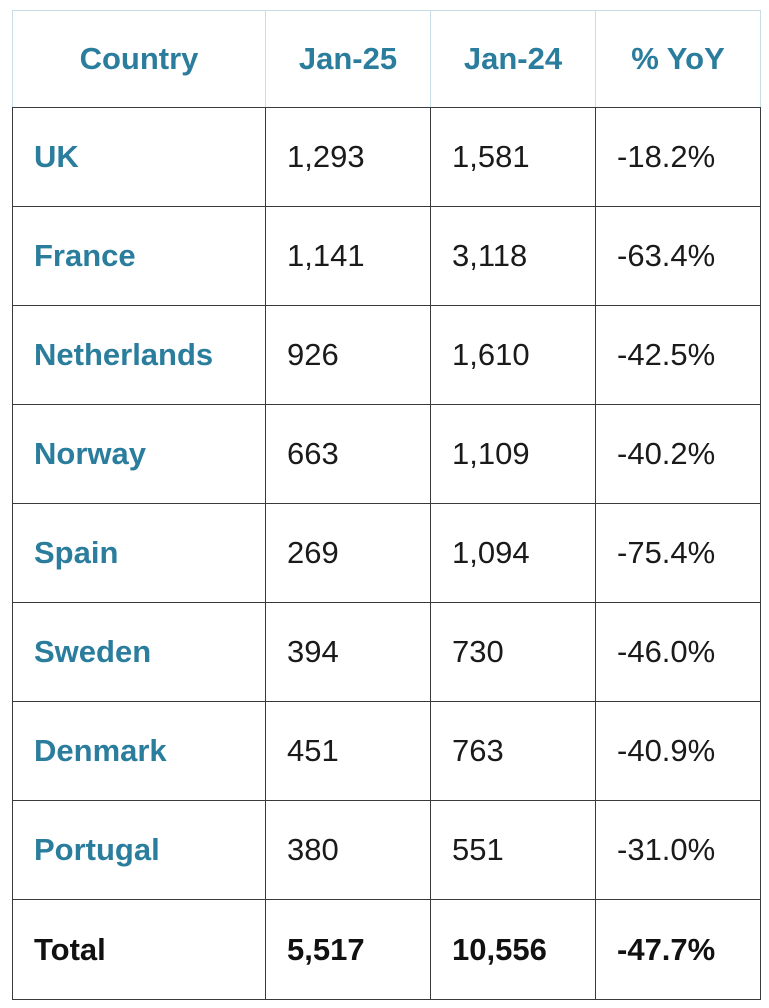 The image size is (769, 1008). Describe the element at coordinates (513, 157) in the screenshot. I see `value-cell: 1,581` at that location.